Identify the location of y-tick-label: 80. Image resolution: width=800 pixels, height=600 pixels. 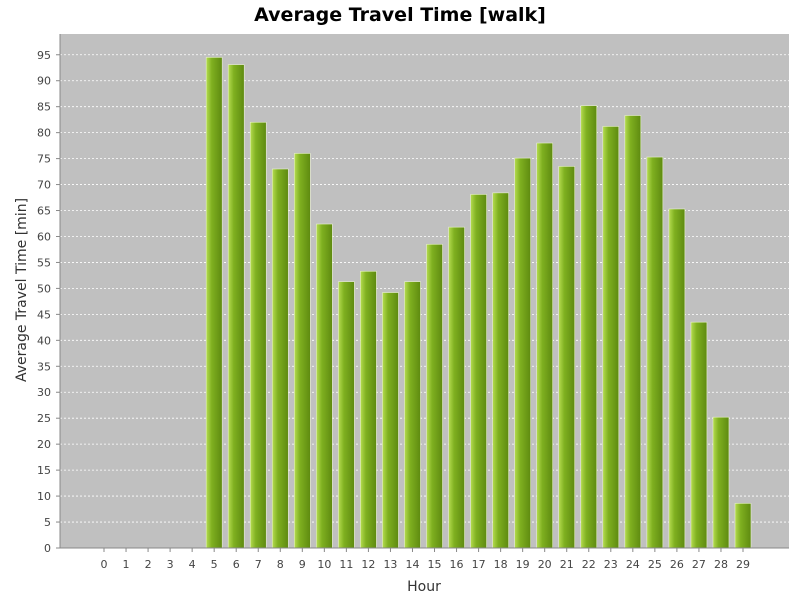
(44, 133).